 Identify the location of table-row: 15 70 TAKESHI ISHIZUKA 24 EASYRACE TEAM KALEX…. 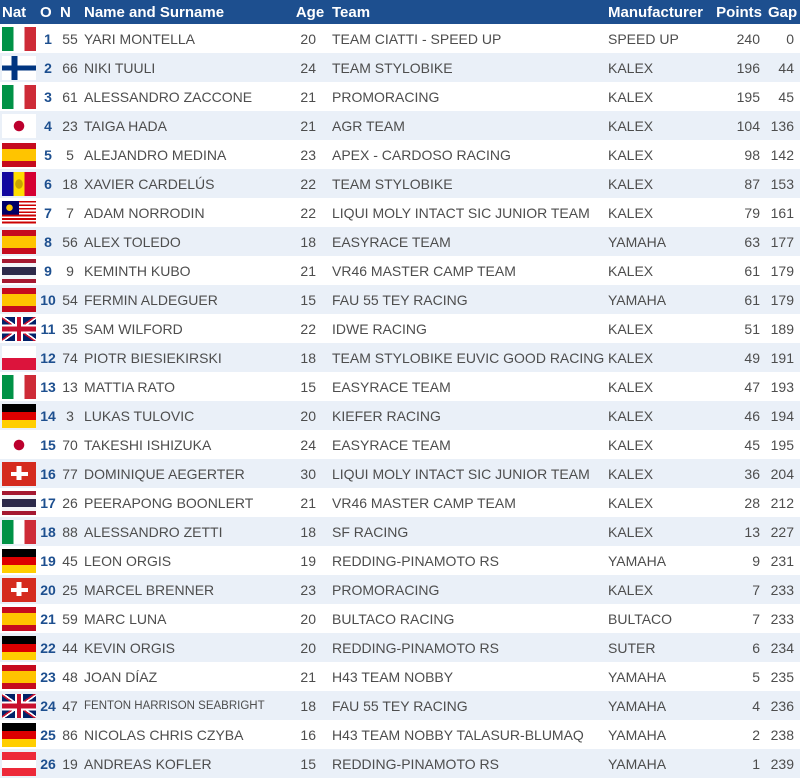
(400, 444).